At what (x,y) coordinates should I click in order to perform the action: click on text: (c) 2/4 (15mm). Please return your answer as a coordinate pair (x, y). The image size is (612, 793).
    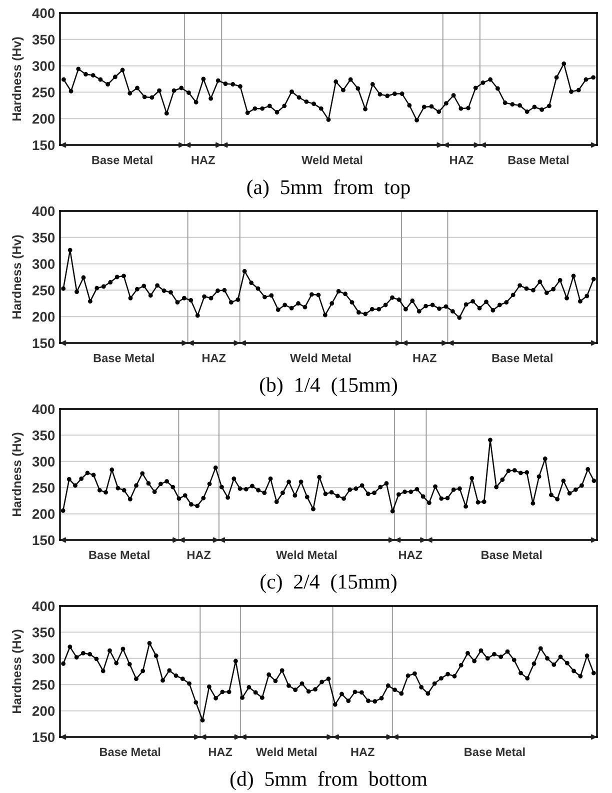
    Looking at the image, I should click on (328, 583).